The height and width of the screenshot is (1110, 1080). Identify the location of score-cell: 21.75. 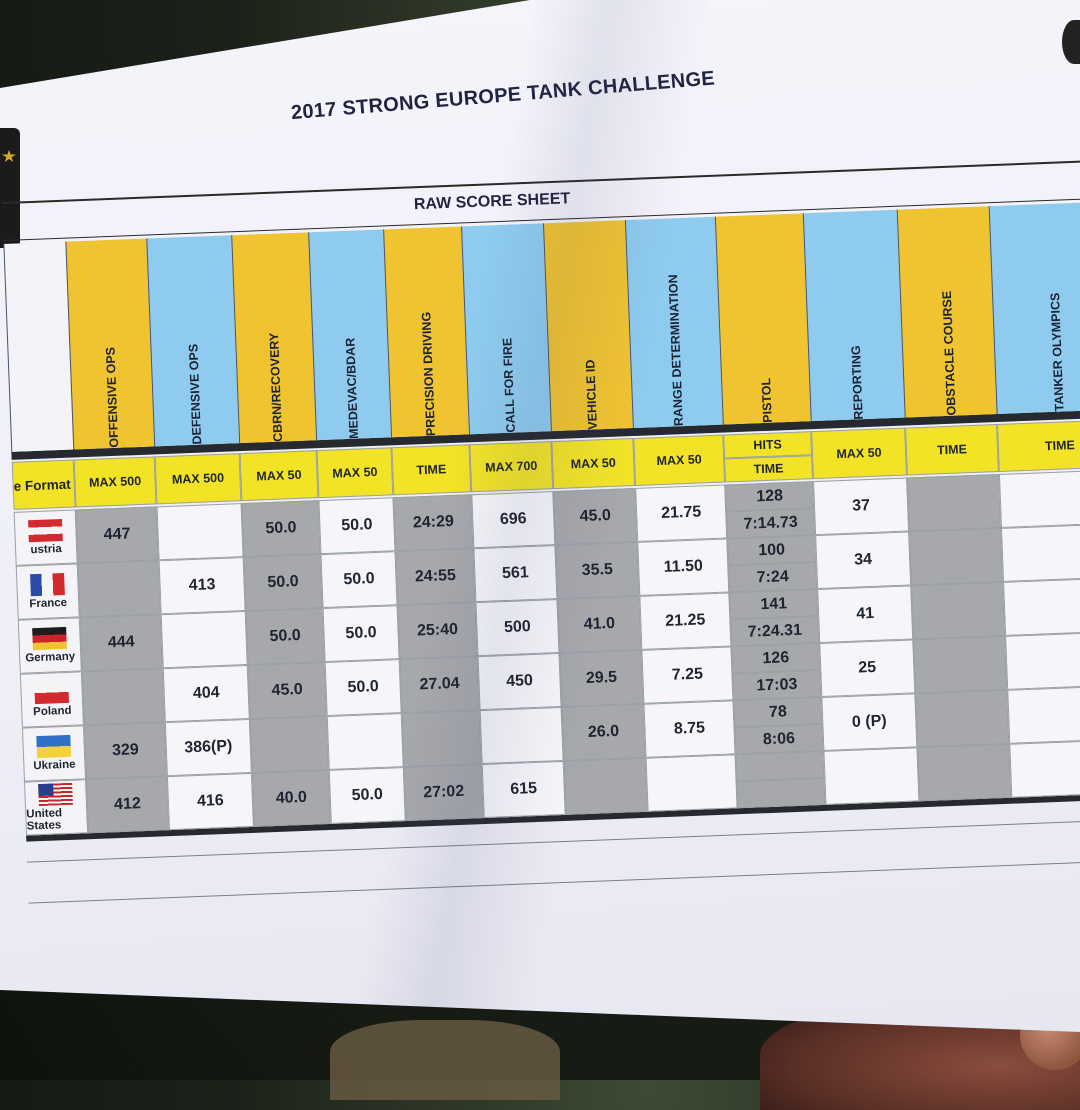
(681, 513).